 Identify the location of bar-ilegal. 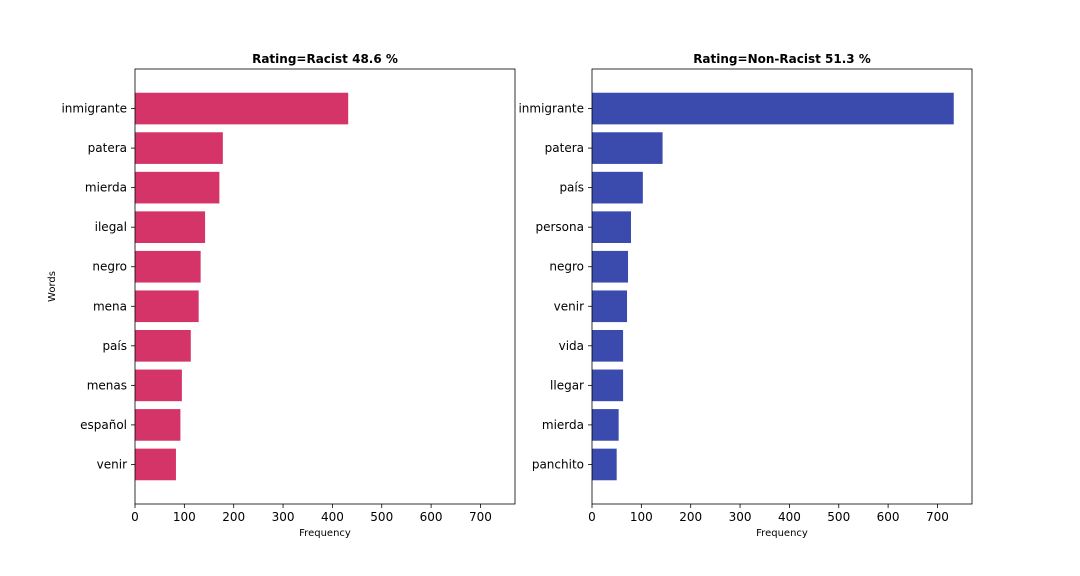
(170, 227).